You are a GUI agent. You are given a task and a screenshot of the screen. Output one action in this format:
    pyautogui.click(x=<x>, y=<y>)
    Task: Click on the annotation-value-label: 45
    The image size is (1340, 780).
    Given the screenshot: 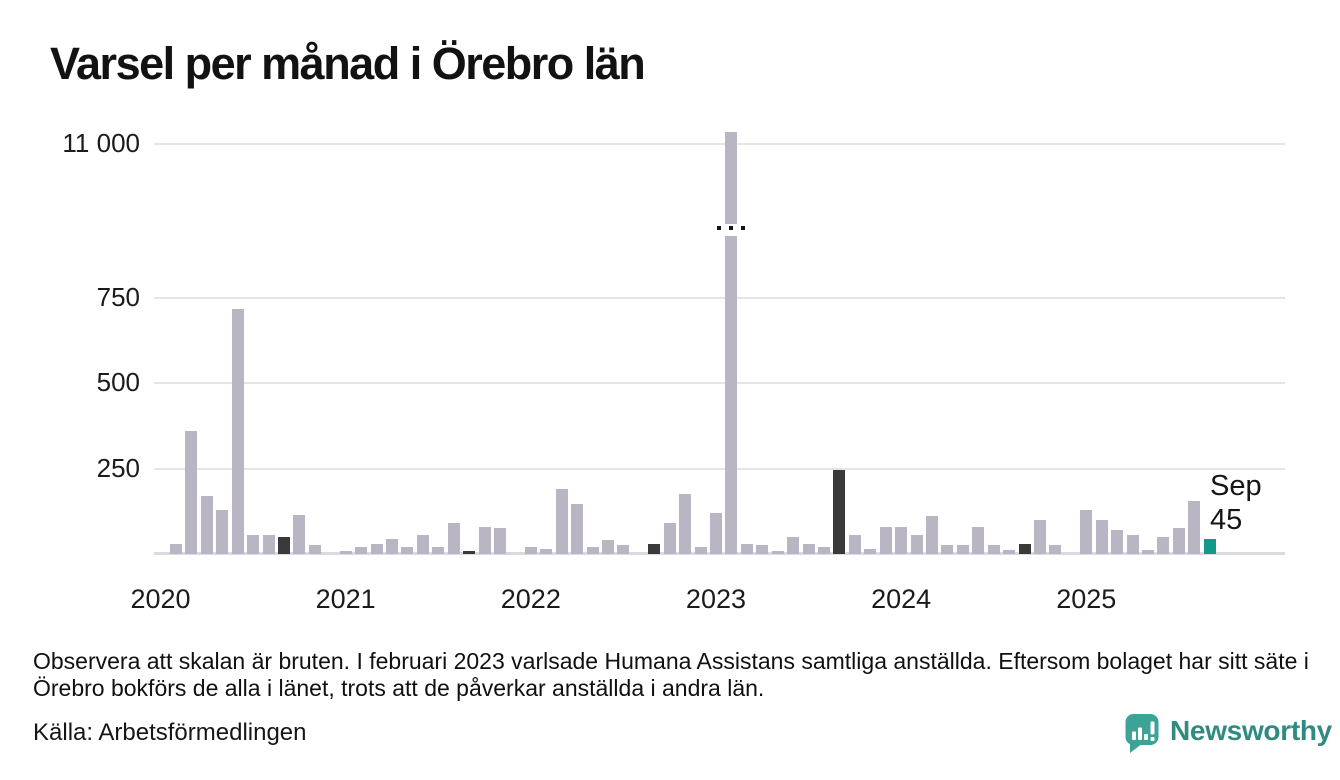 What is the action you would take?
    pyautogui.click(x=1226, y=520)
    